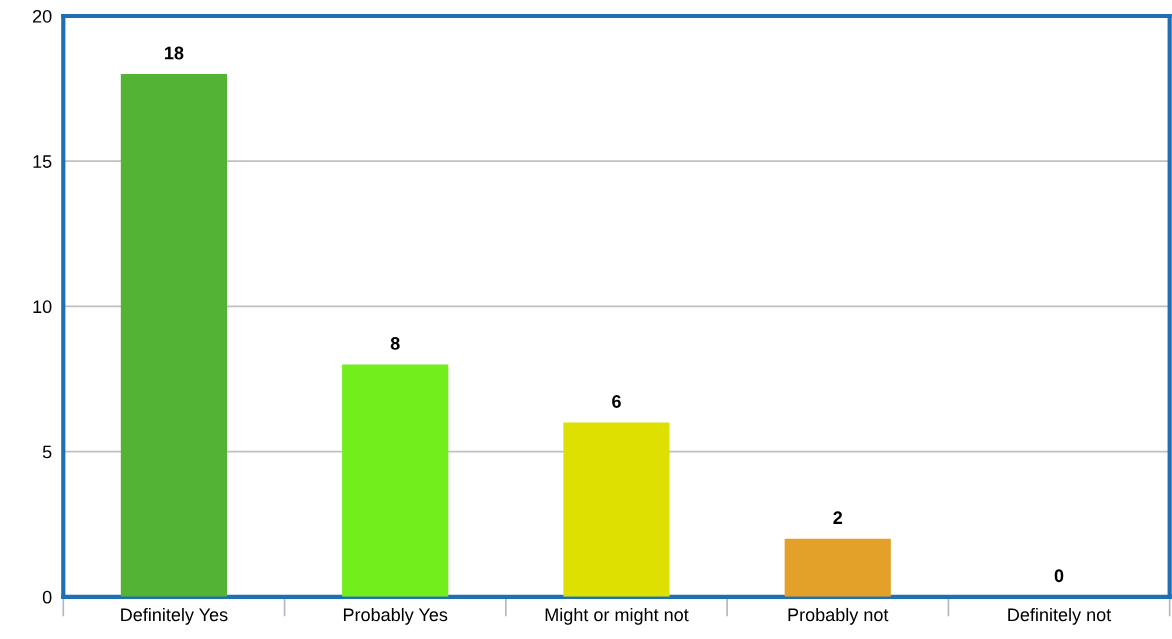  What do you see at coordinates (1059, 576) in the screenshot?
I see `data-label: 0` at bounding box center [1059, 576].